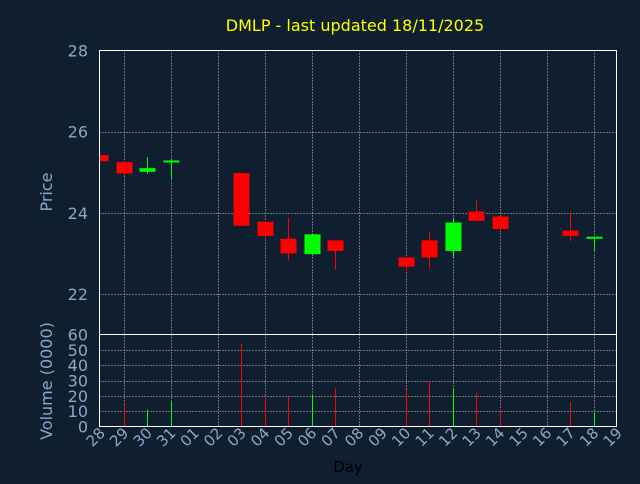 Image resolution: width=640 pixels, height=484 pixels. I want to click on price-tick-label: 26, so click(78, 132).